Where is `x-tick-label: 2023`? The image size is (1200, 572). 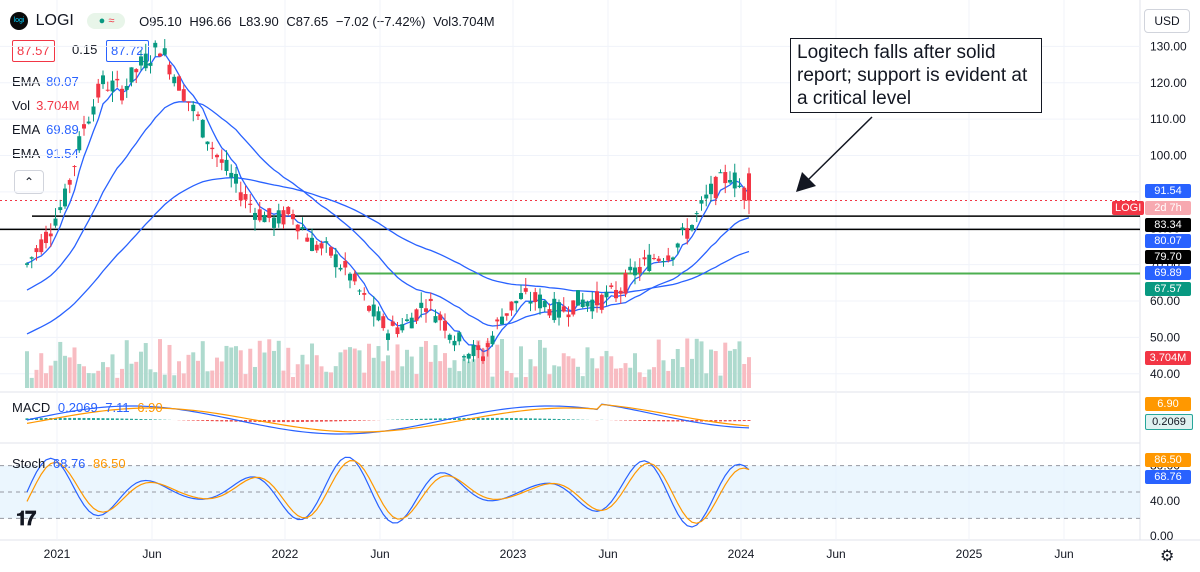 x-tick-label: 2023 is located at coordinates (513, 554).